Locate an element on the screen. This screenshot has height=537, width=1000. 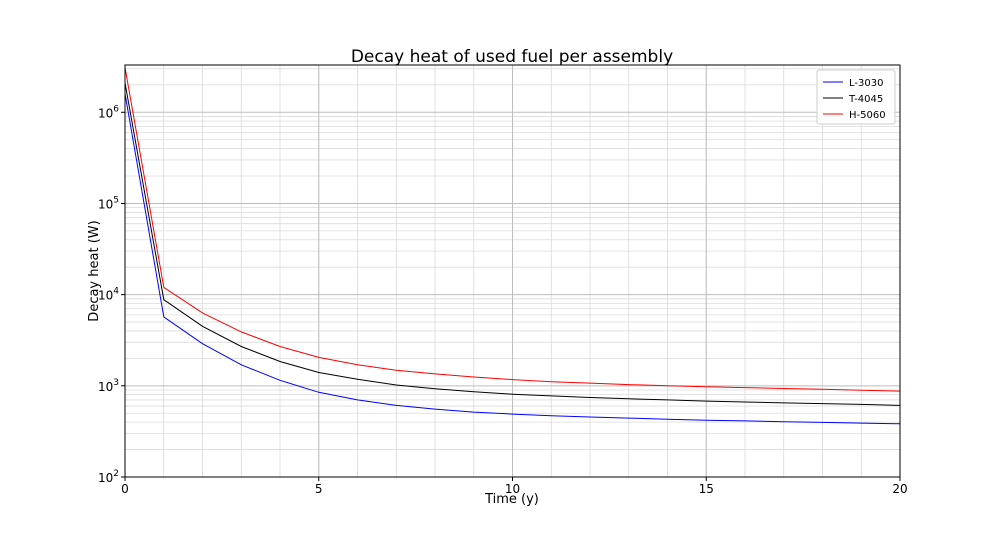
legend: L-3030 T-4045 H-5060 is located at coordinates (856, 97).